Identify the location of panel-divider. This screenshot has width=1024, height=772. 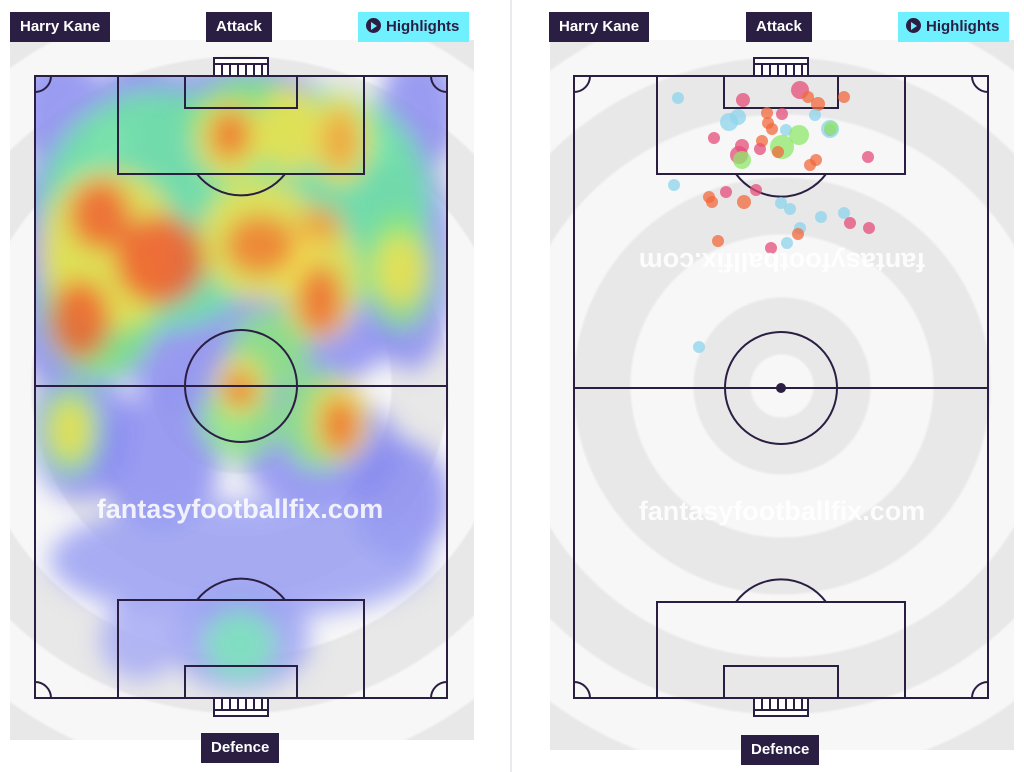
(511, 386).